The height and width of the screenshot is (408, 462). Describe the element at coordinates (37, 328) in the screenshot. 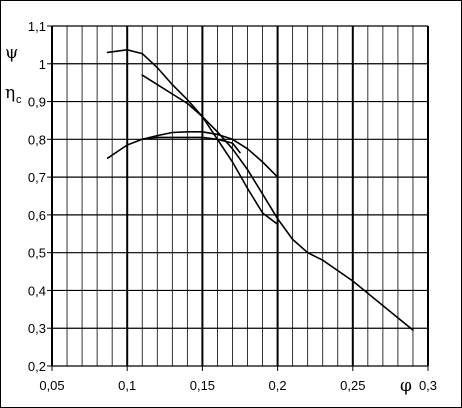

I see `y-tick-label: 0,3` at that location.